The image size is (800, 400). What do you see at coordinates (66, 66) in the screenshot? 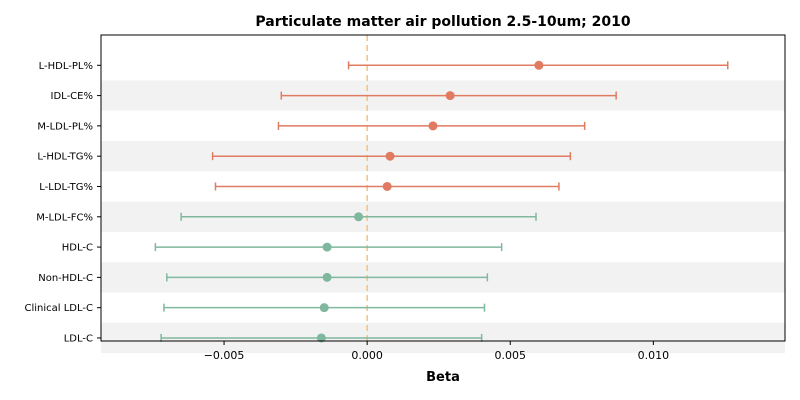
I see `y-tick-label: L-HDL-PL%` at bounding box center [66, 66].